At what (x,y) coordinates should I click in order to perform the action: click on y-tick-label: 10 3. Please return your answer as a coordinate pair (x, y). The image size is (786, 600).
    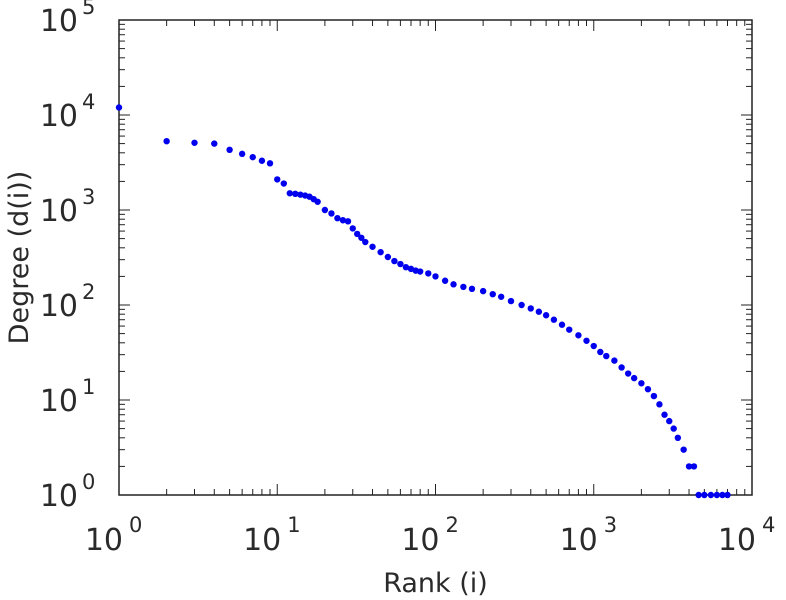
    Looking at the image, I should click on (68, 207).